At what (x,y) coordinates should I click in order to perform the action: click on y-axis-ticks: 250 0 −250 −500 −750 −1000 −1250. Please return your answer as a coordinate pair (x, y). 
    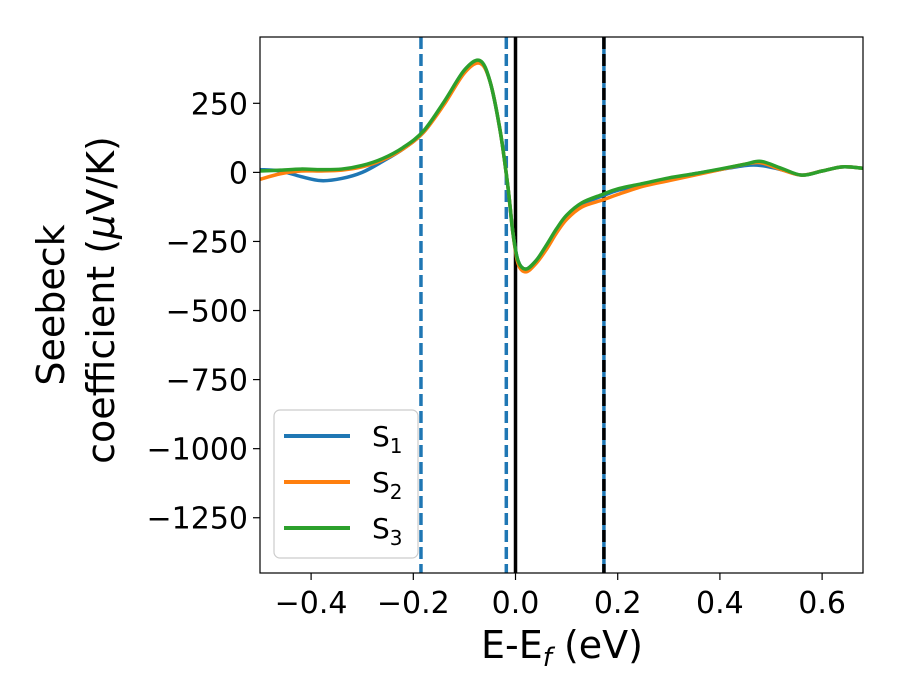
    Looking at the image, I should click on (203, 312).